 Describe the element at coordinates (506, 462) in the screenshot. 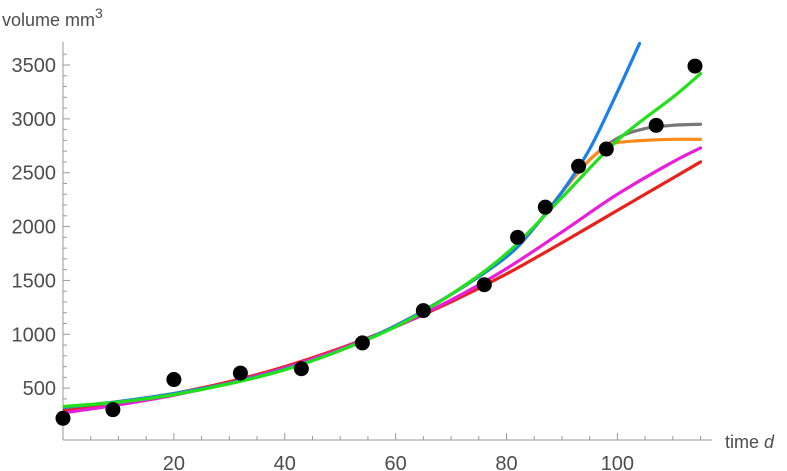

I see `x-tick-label: 80` at that location.